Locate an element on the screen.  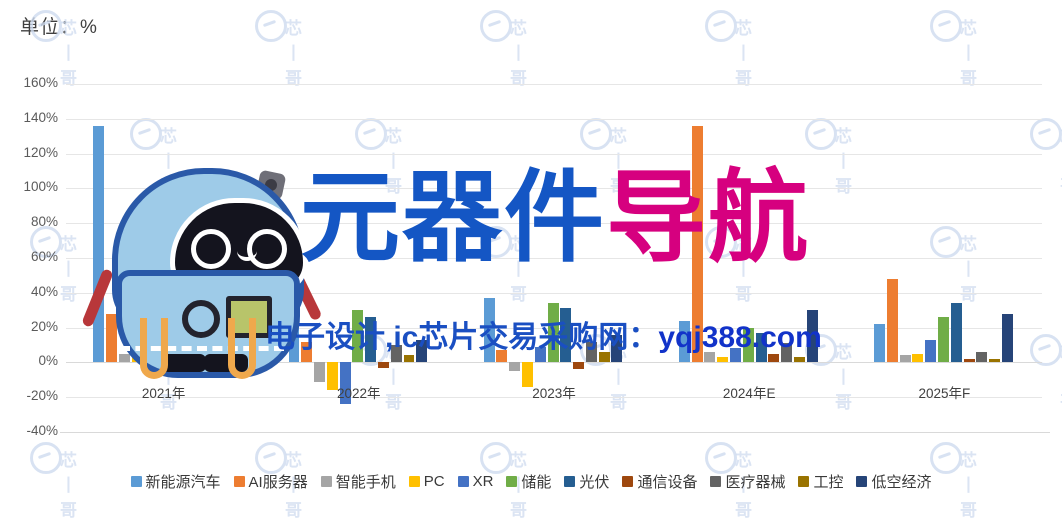
legend-item-9: 工控 is located at coordinates (820, 481).